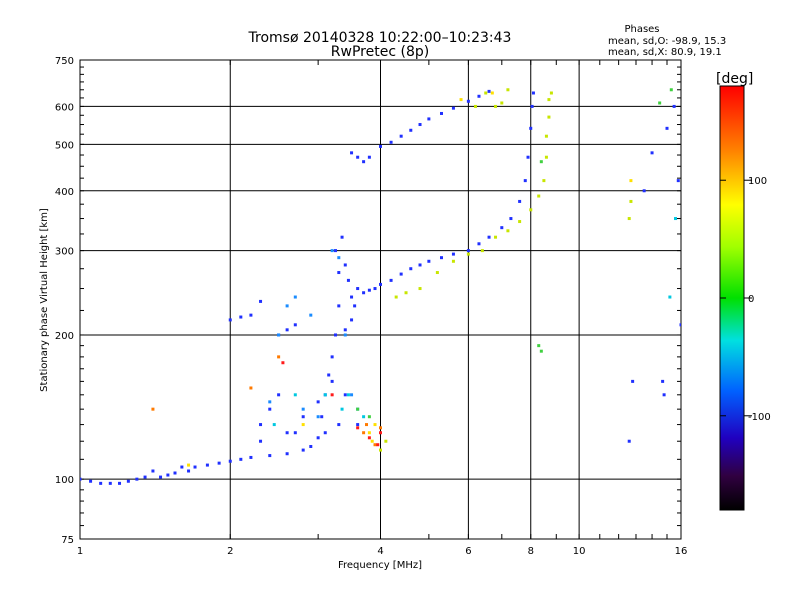  Describe the element at coordinates (230, 551) in the screenshot. I see `x-tick-label: 2` at that location.